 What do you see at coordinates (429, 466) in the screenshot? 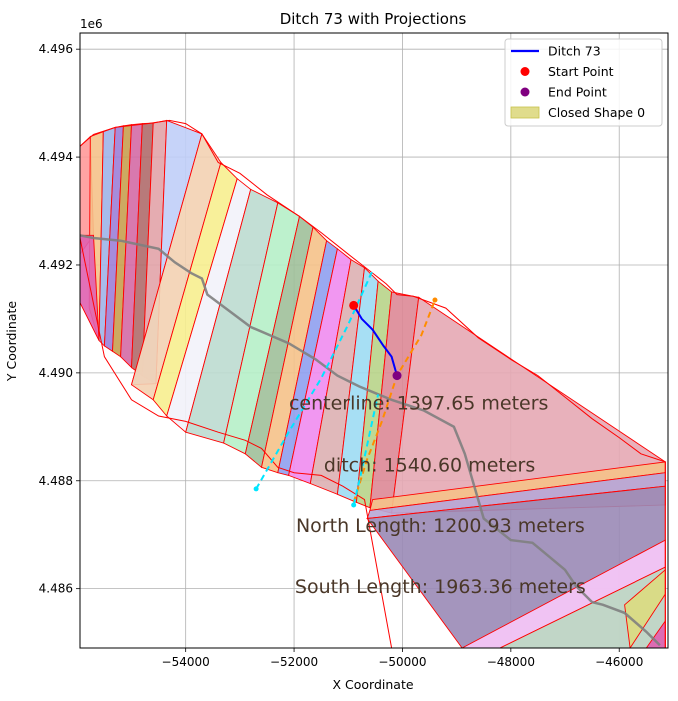
I see `annotation-text: ditch: 1540.60 meters` at bounding box center [429, 466].